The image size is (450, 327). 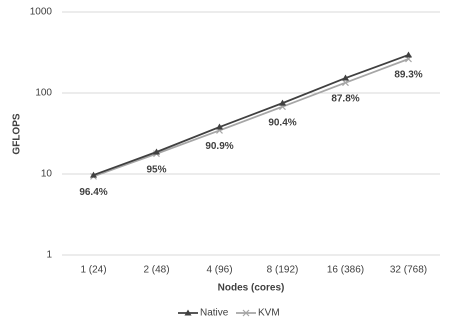 What do you see at coordinates (93, 192) in the screenshot?
I see `data-annotation: 96.4%` at bounding box center [93, 192].